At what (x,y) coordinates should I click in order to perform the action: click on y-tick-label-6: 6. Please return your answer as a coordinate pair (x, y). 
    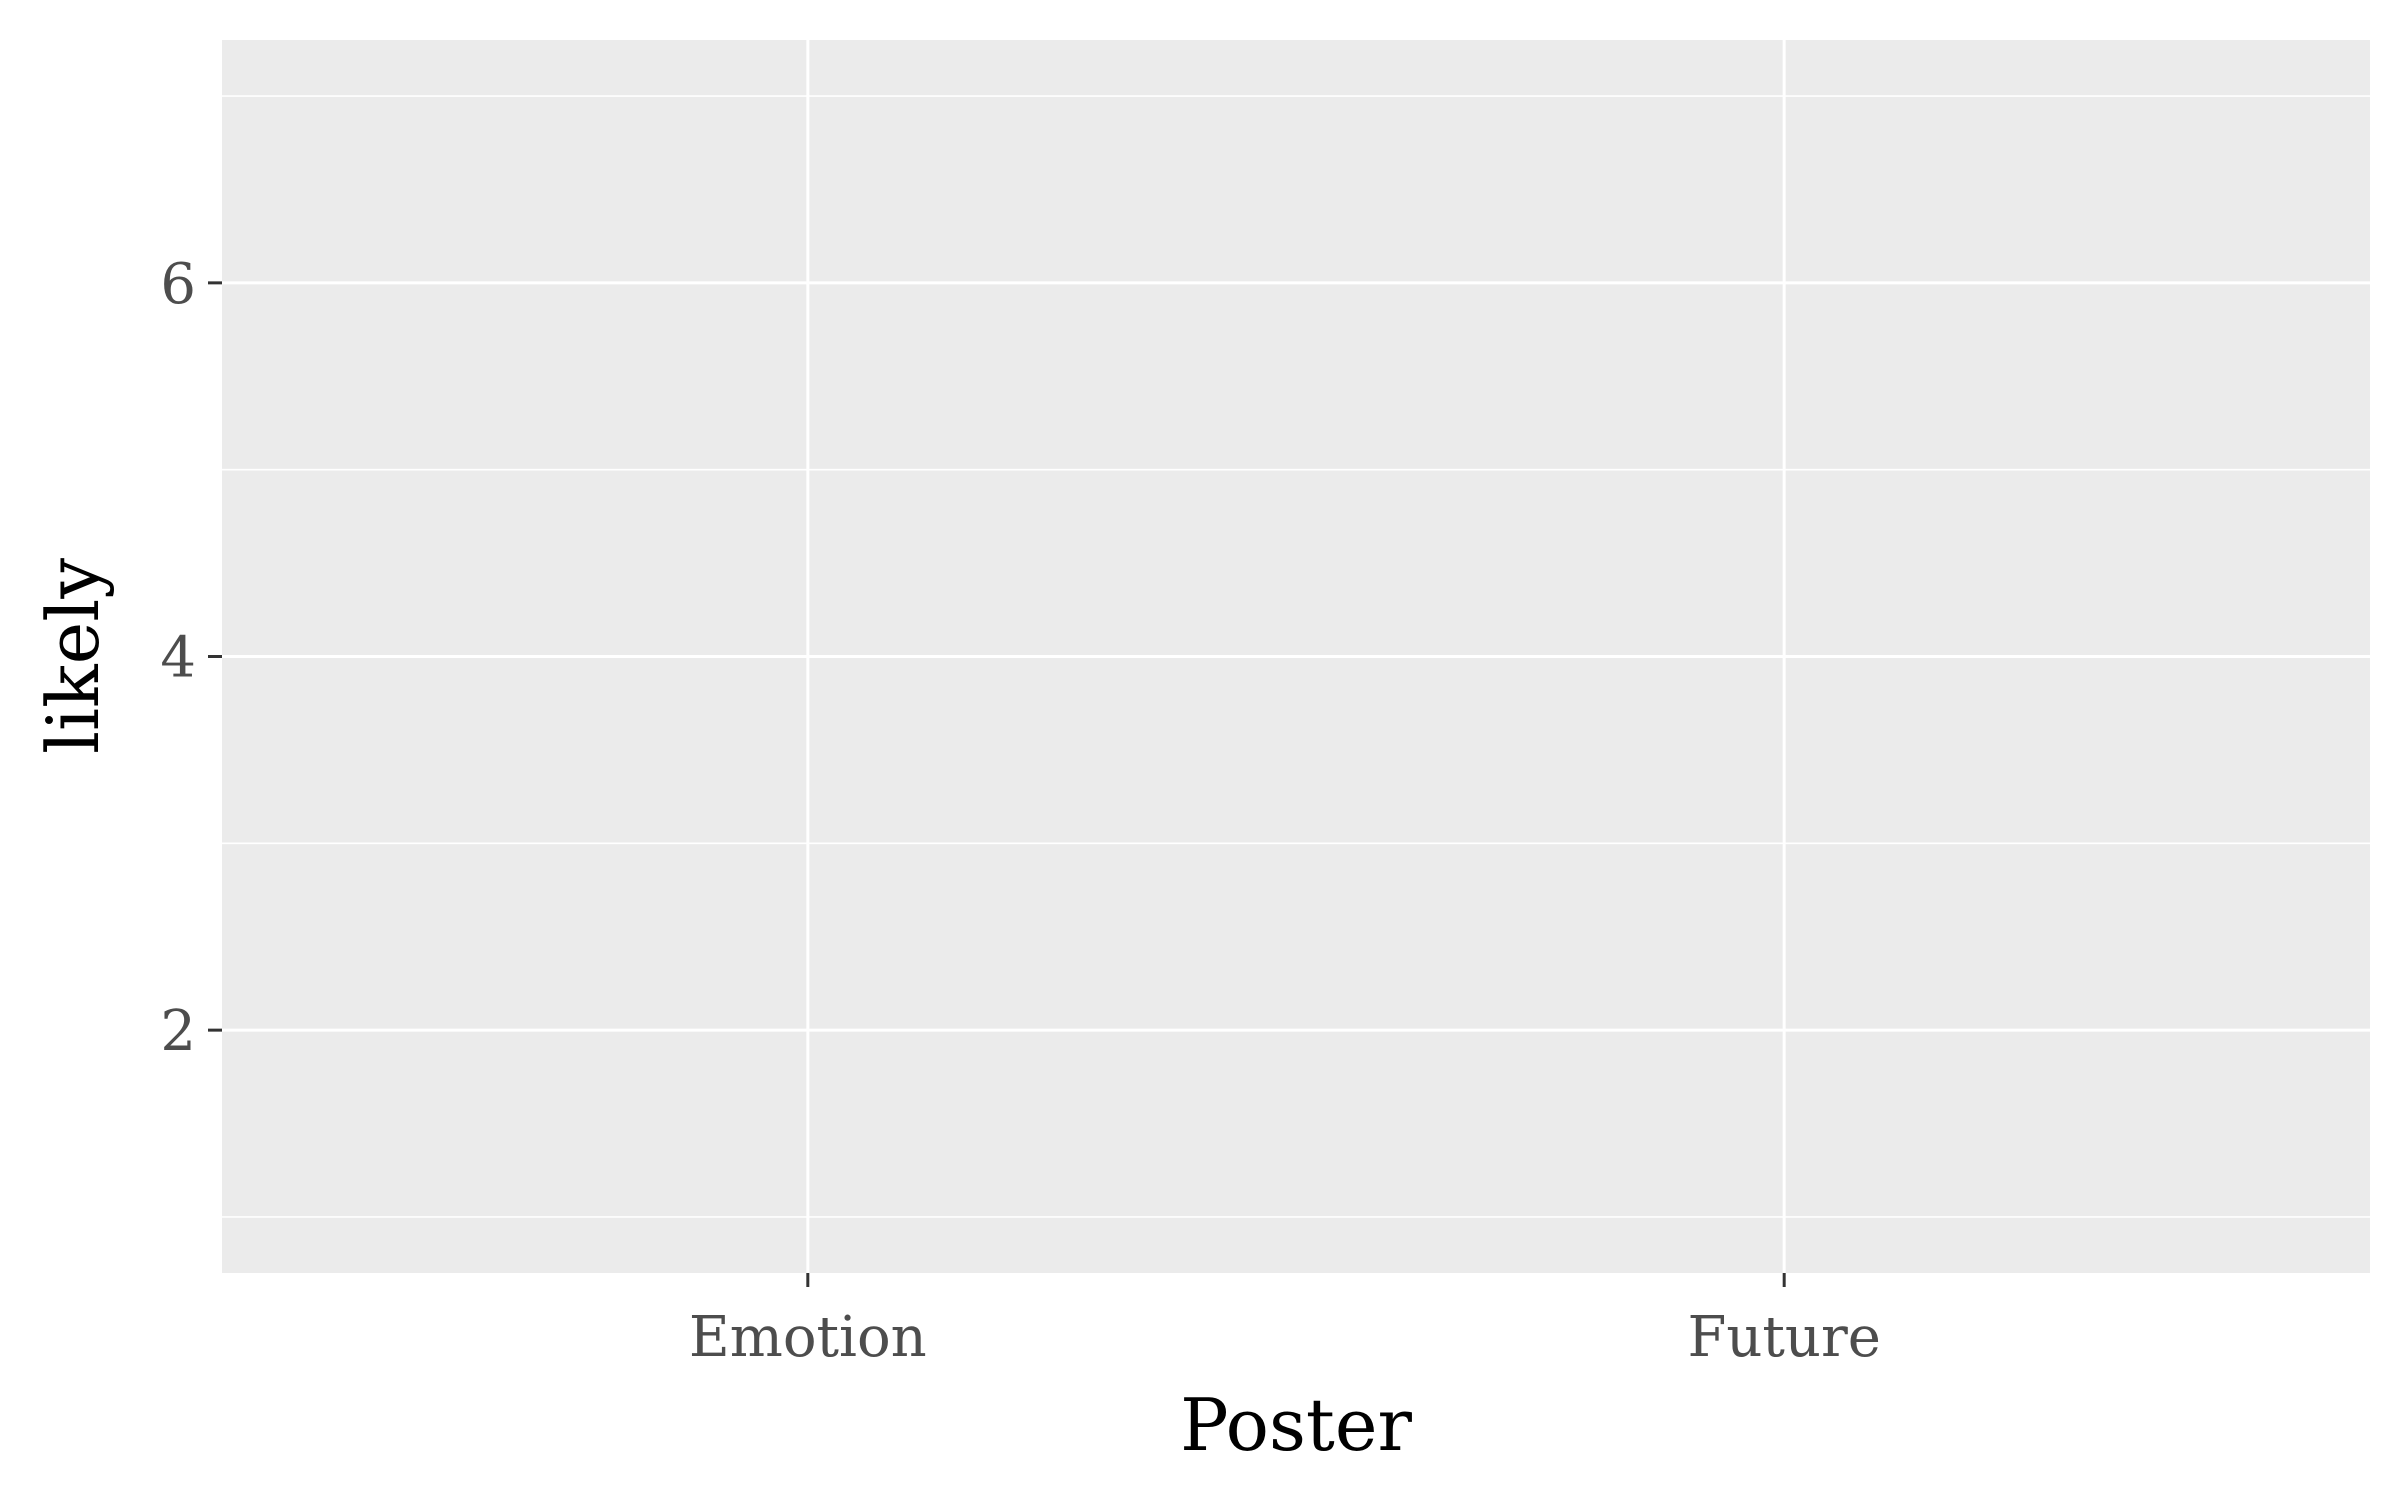
    Looking at the image, I should click on (178, 284).